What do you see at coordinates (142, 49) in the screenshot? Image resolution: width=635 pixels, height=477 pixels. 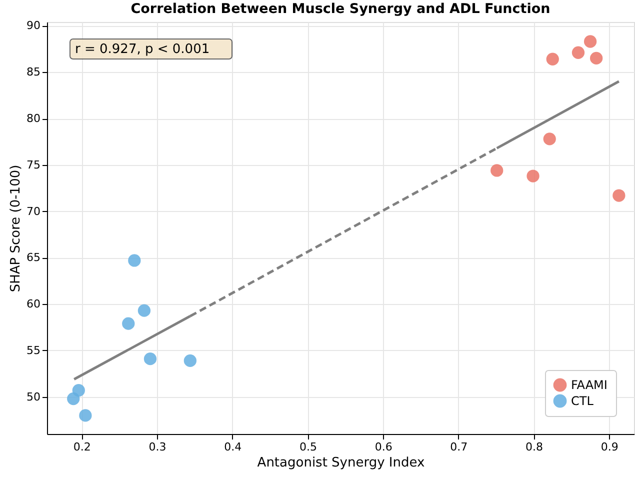 I see `annotation: r = 0.927, p < 0.001` at bounding box center [142, 49].